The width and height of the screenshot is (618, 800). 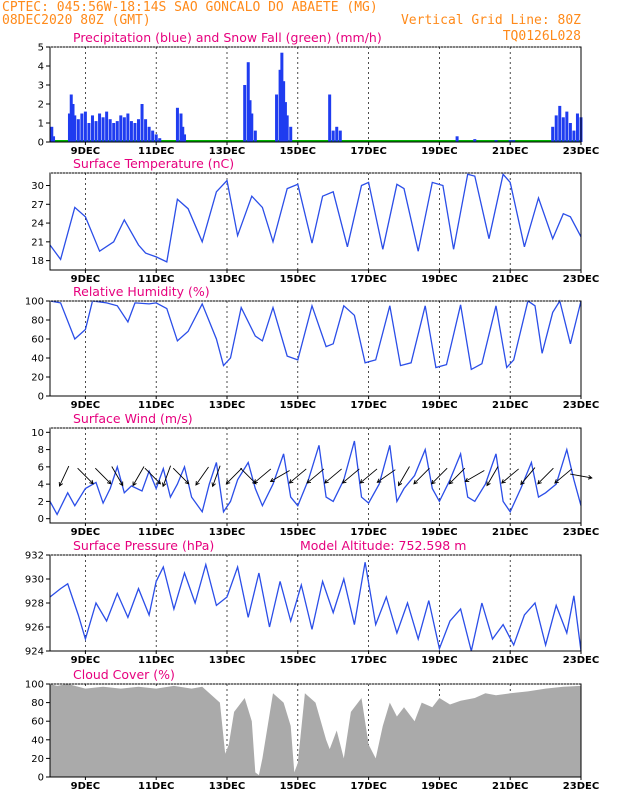 What do you see at coordinates (41, 86) in the screenshot?
I see `y-tick-label: 3` at bounding box center [41, 86].